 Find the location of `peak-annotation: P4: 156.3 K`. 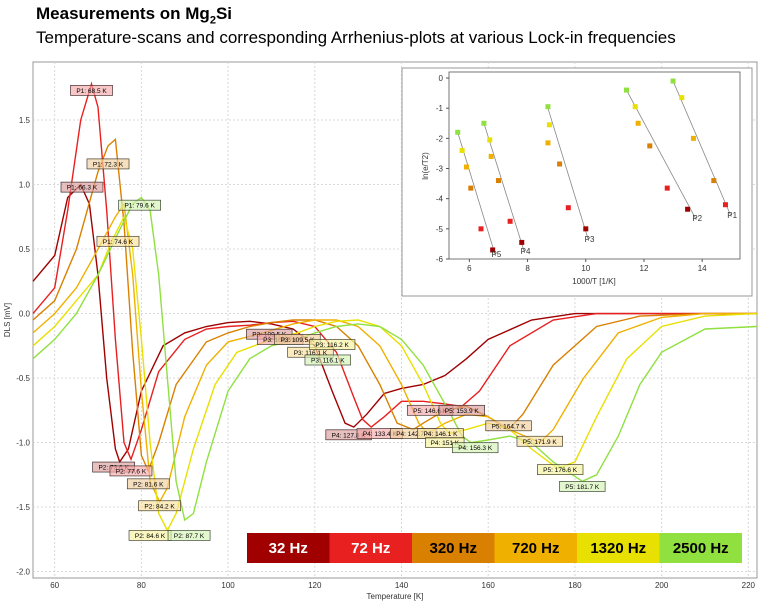

peak-annotation: P4: 156.3 K is located at coordinates (475, 448).